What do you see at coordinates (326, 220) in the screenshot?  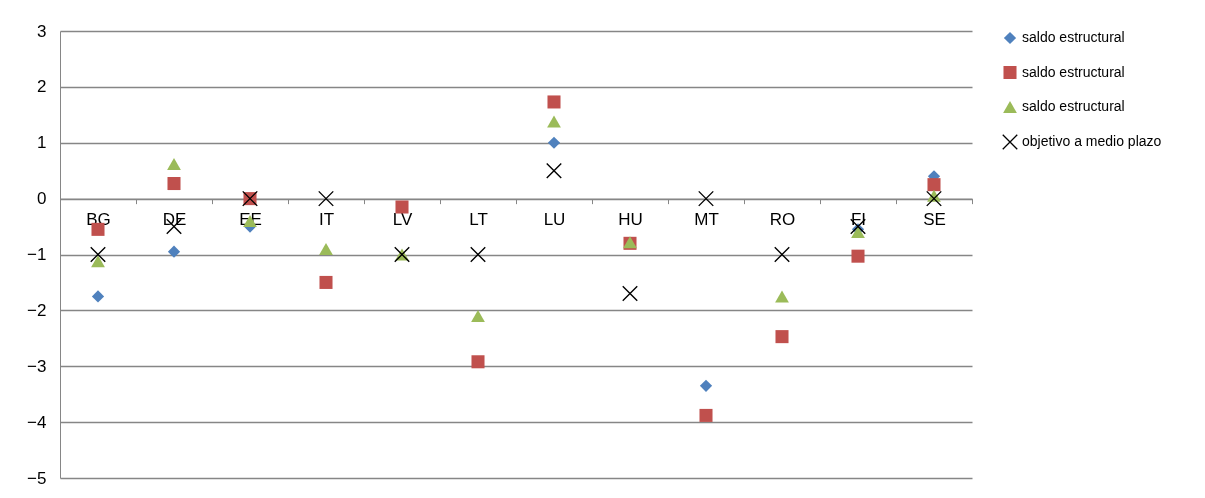 I see `x-tick-label: IT` at bounding box center [326, 220].